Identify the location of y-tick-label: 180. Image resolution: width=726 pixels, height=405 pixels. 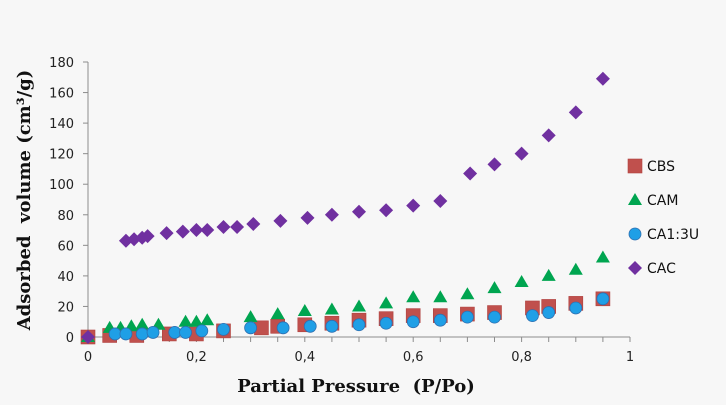
(61, 63).